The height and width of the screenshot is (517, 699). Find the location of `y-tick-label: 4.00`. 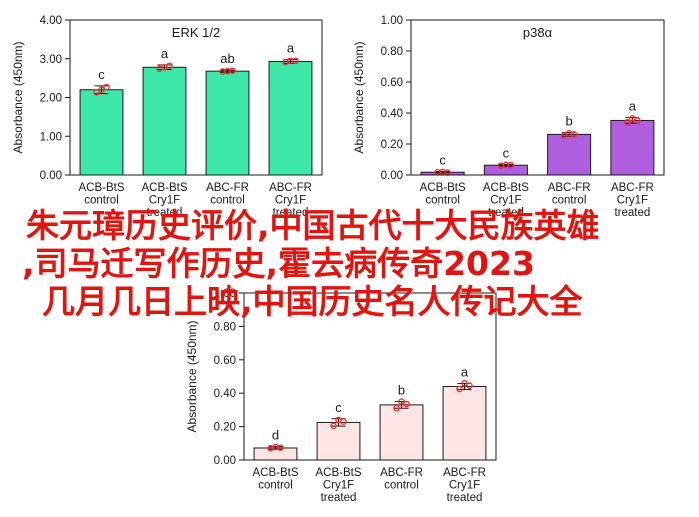

y-tick-label: 4.00 is located at coordinates (51, 21).